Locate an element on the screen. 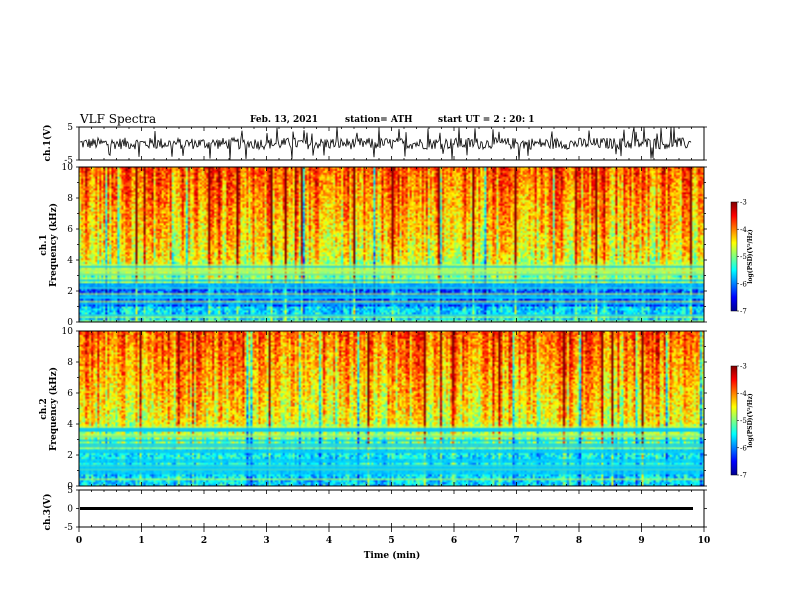  x-tick-label: 4 is located at coordinates (329, 541).